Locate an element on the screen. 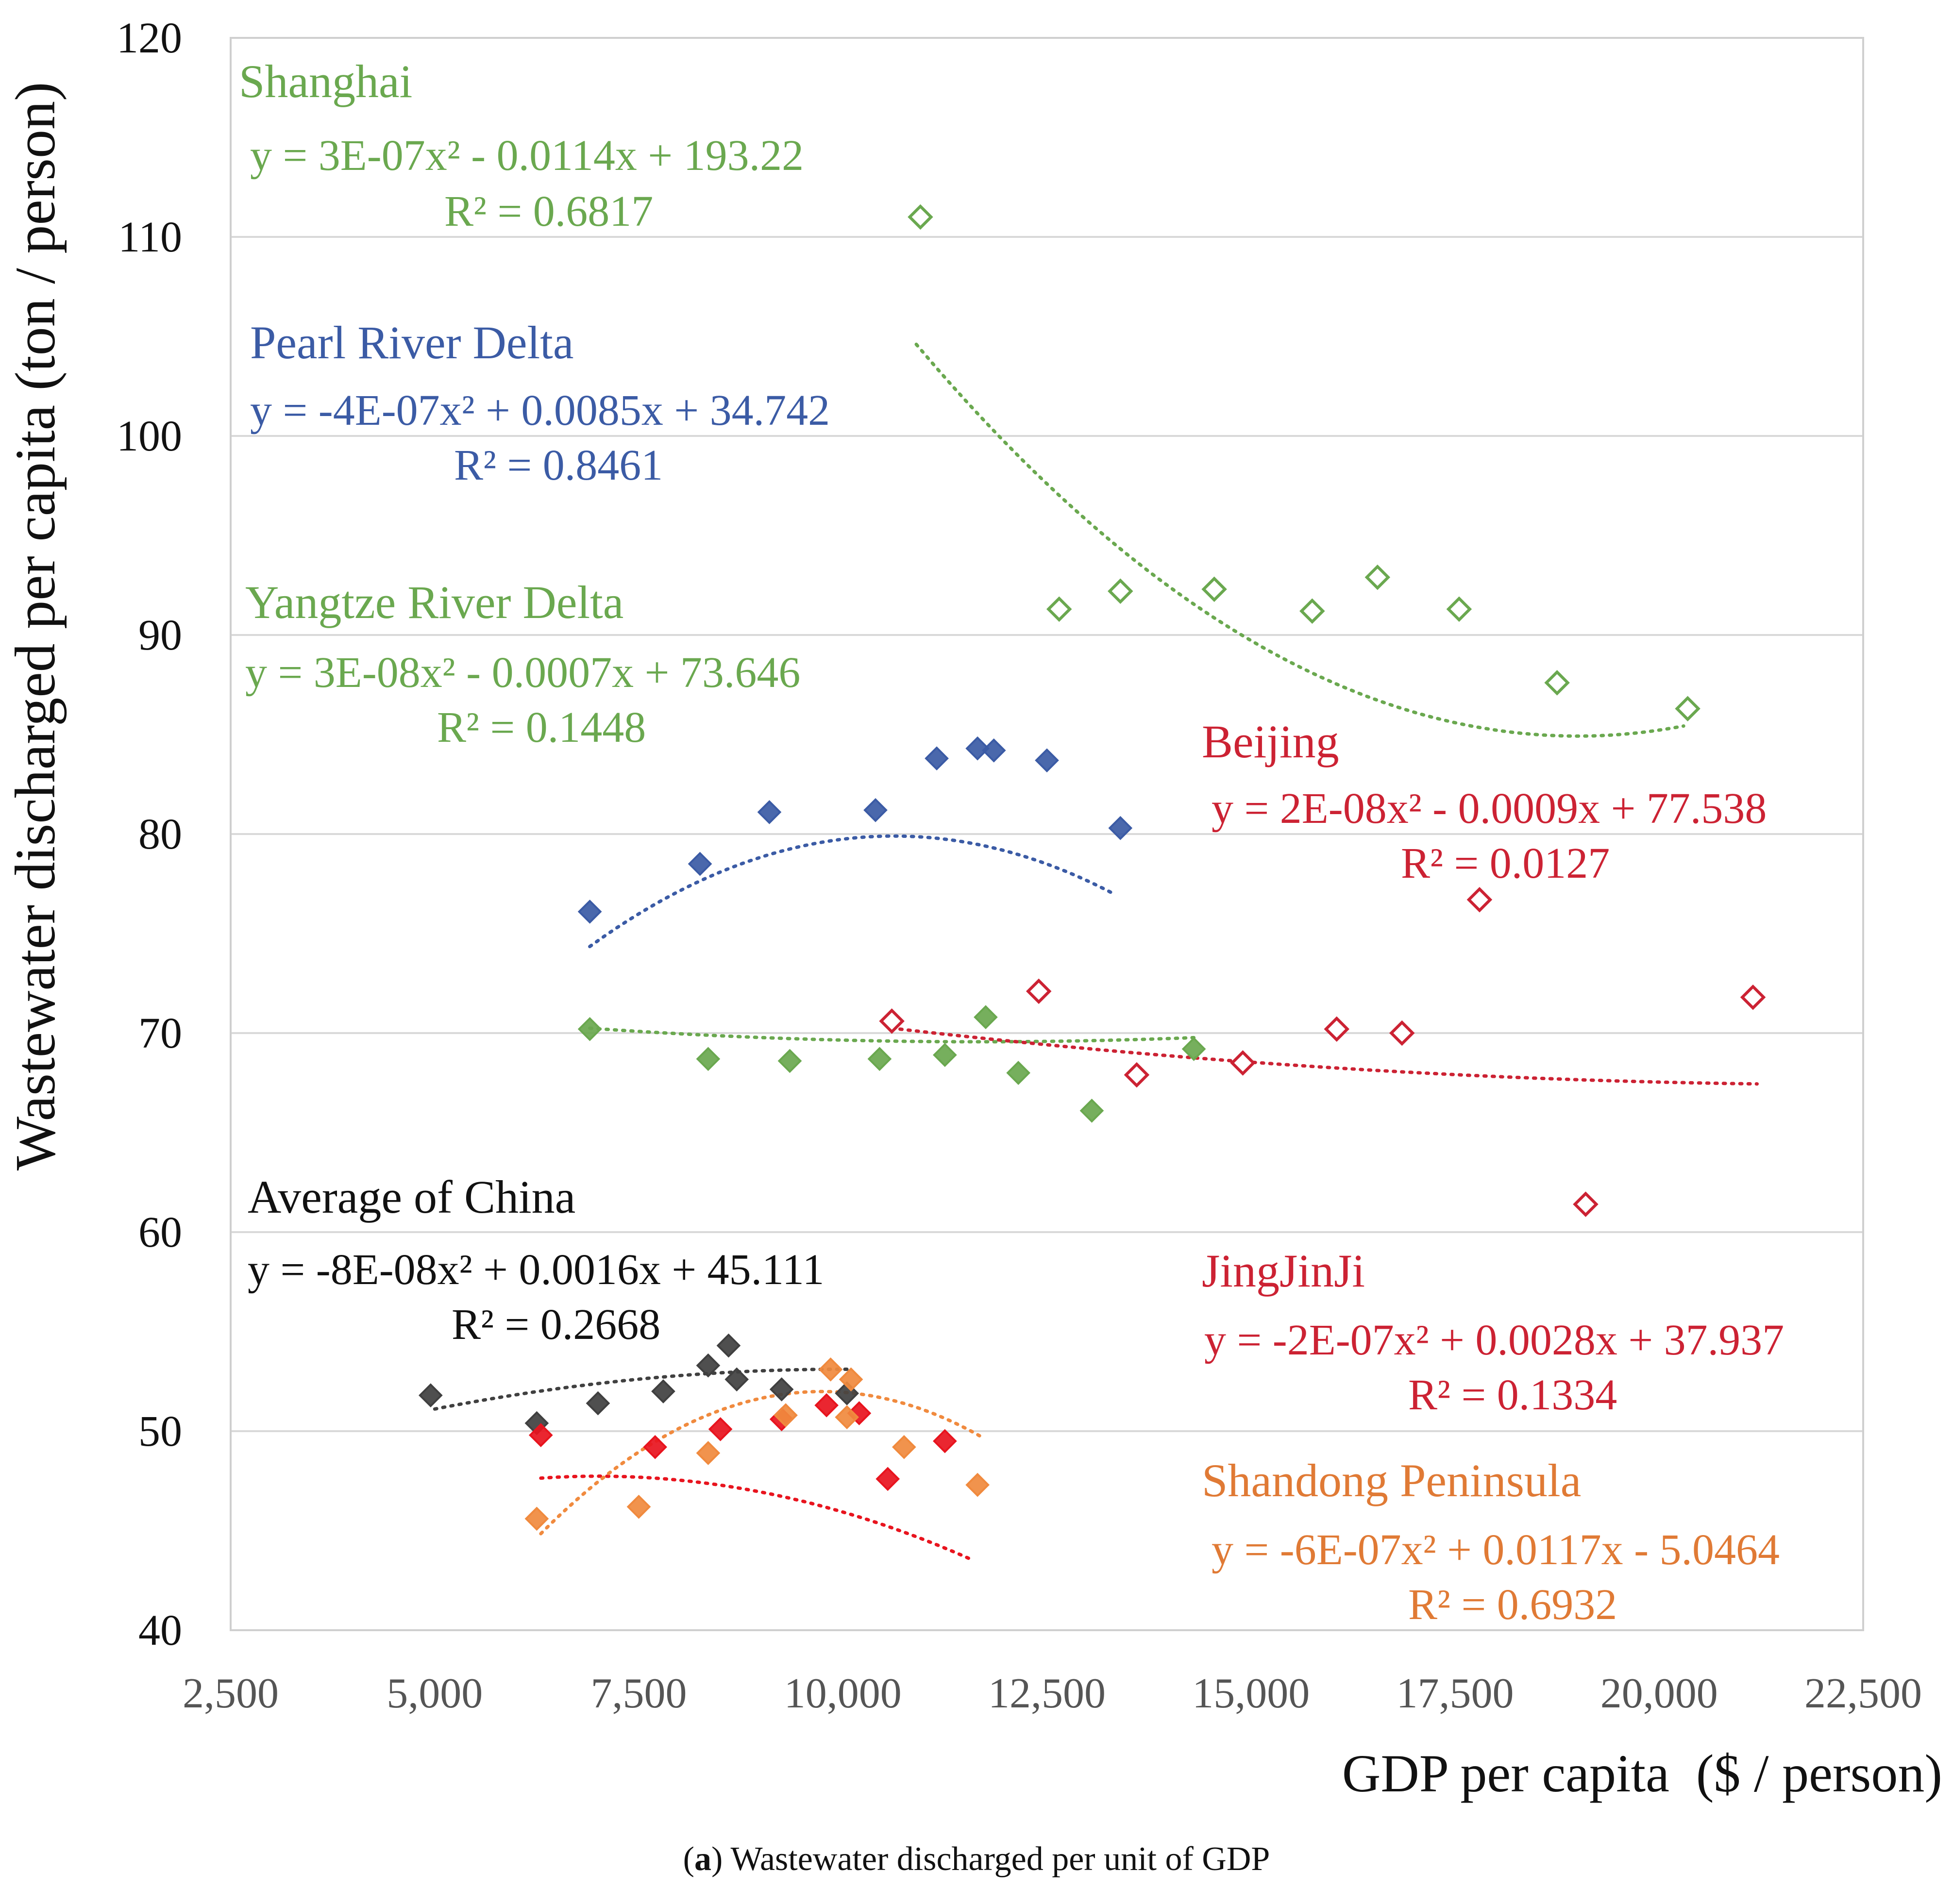 The width and height of the screenshot is (1953, 1904). r2-beijing: R² = 0.0127 is located at coordinates (1505, 863).